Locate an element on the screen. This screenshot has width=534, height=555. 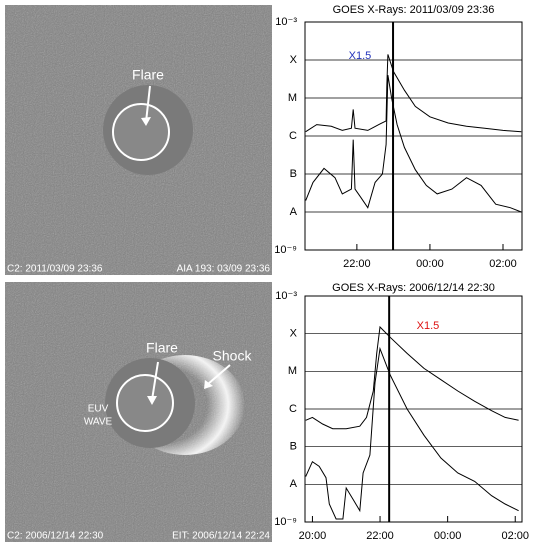
panel-label: Shock is located at coordinates (233, 356).